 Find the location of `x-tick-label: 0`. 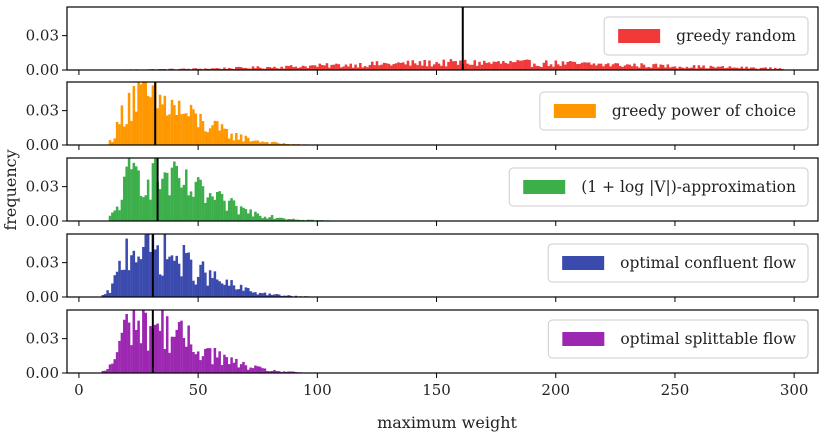

x-tick-label: 0 is located at coordinates (79, 390).